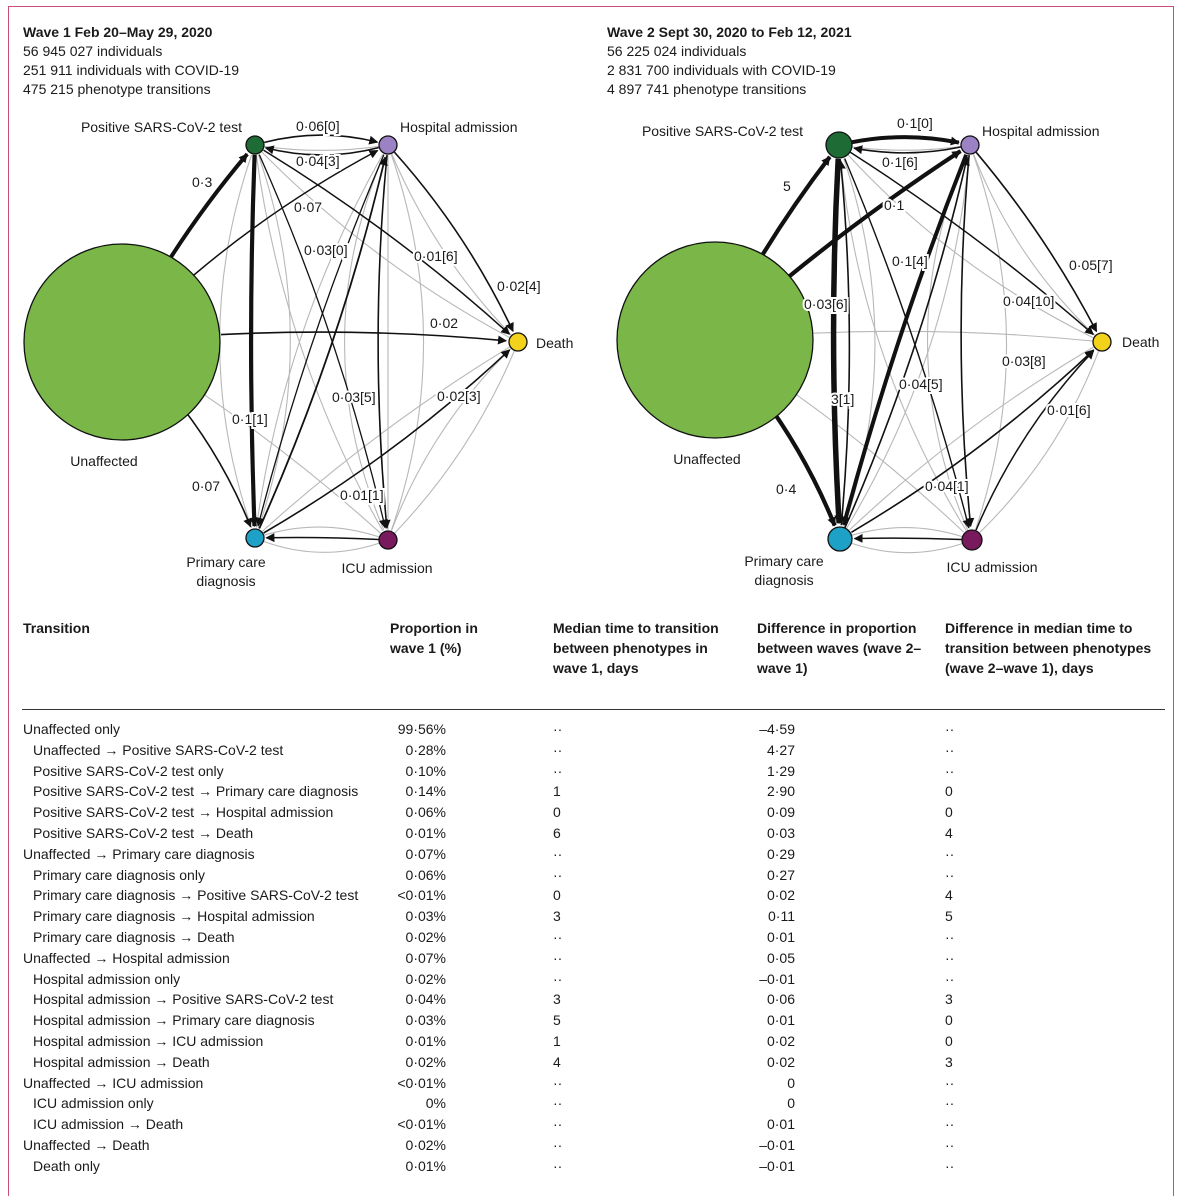 The height and width of the screenshot is (1196, 1184). Describe the element at coordinates (777, 729) in the screenshot. I see `diff-proportion-cell: –4·59` at that location.